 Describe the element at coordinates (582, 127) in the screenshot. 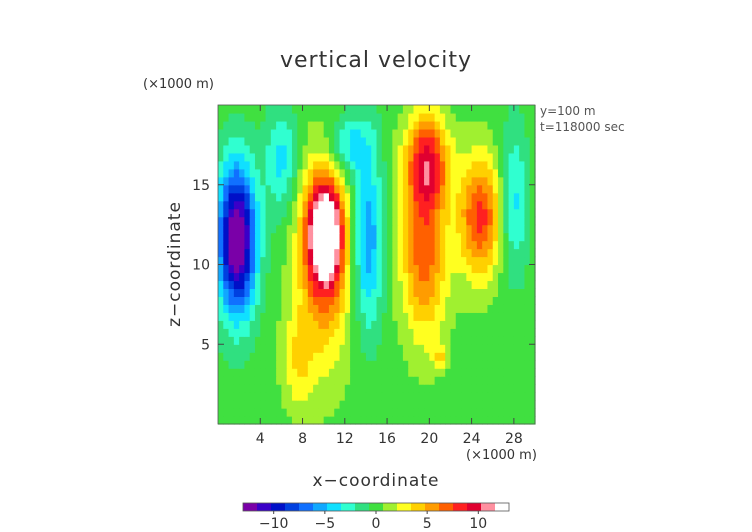

I see `annotation-time: t=118000 sec` at that location.